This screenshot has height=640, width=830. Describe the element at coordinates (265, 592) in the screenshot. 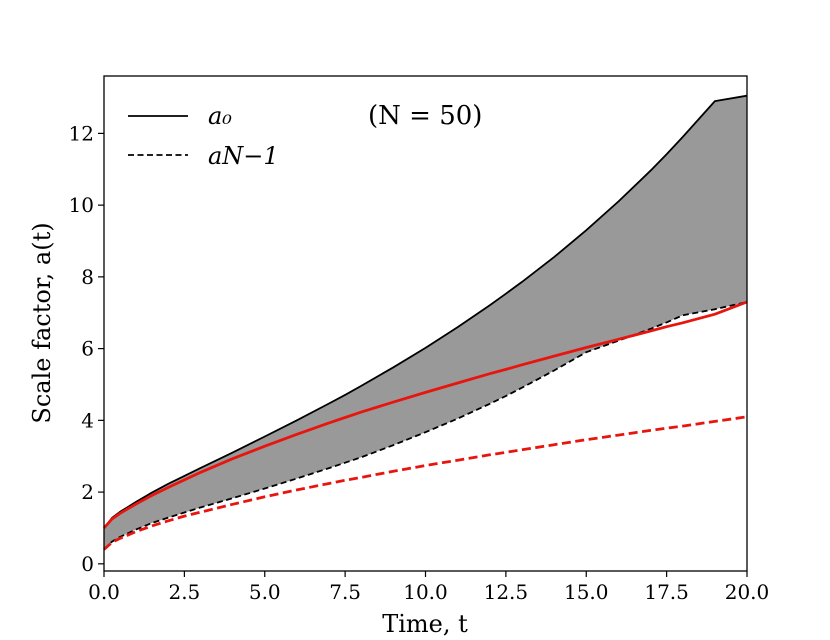

I see `x-tick-label: 5.0` at that location.